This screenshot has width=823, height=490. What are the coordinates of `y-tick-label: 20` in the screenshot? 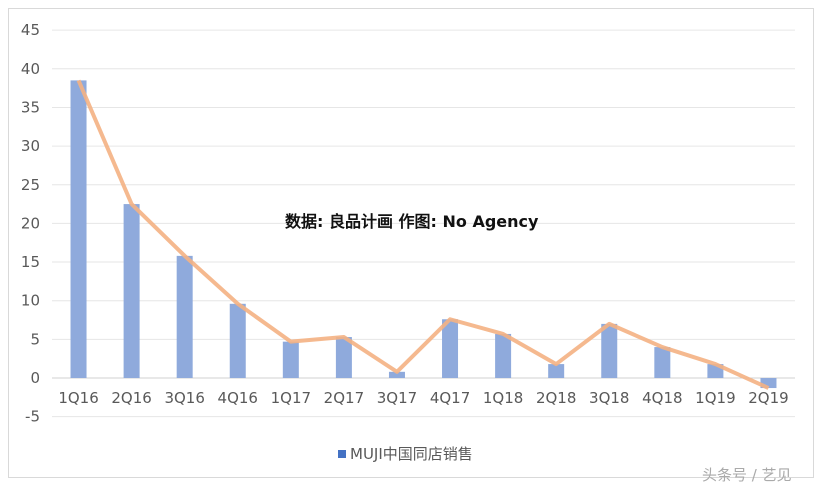 It's located at (30, 223).